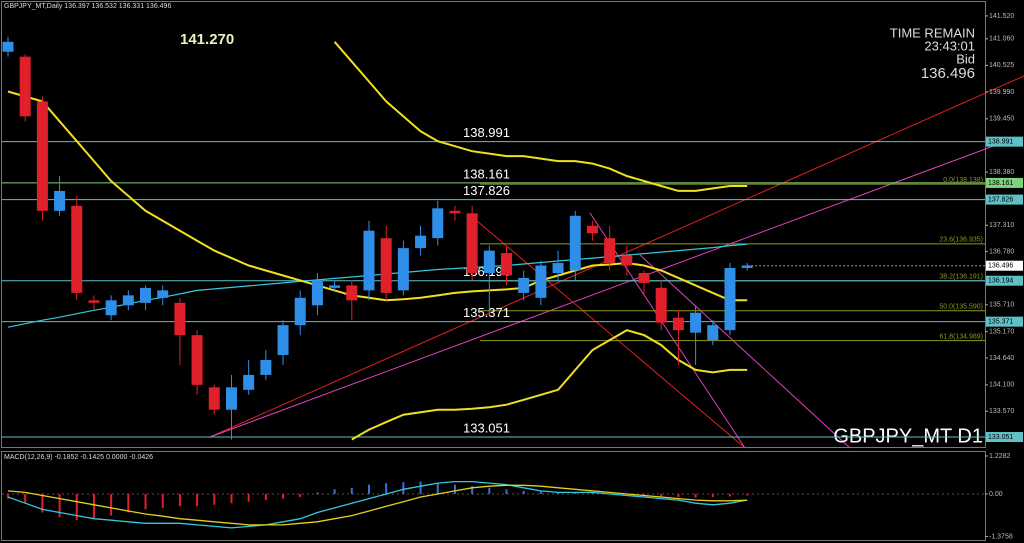 The width and height of the screenshot is (1024, 543). Describe the element at coordinates (486, 312) in the screenshot. I see `level-label: 135.371` at that location.